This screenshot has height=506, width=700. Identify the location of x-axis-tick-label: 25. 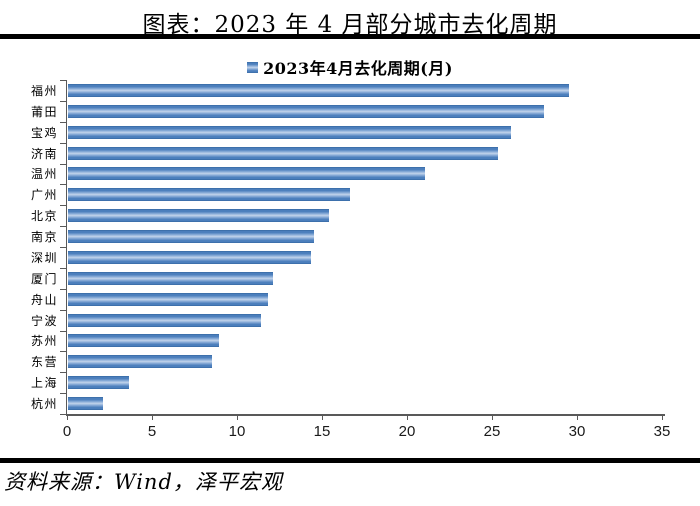
(492, 431).